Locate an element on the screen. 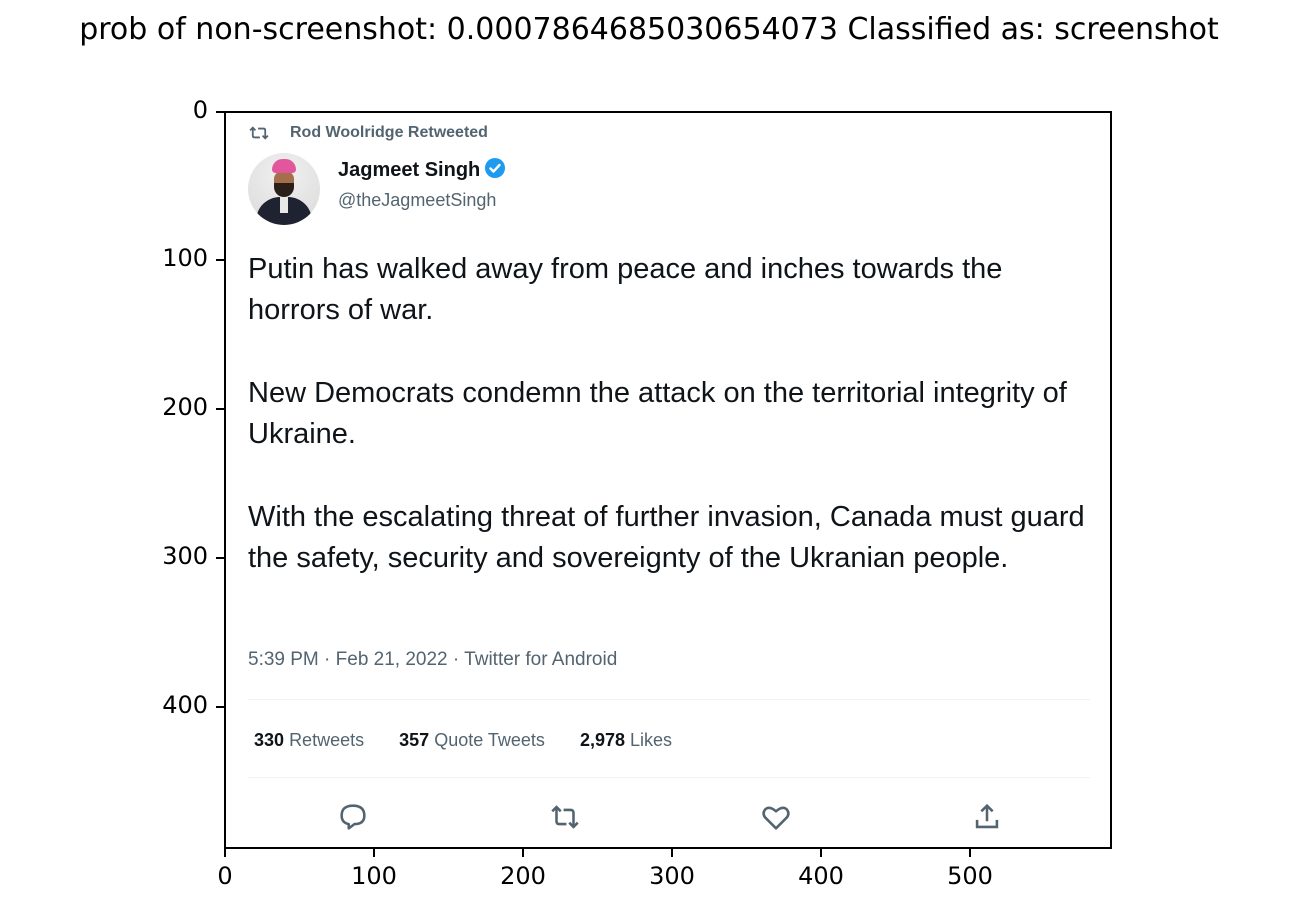 The width and height of the screenshot is (1298, 922). like-icon is located at coordinates (776, 817).